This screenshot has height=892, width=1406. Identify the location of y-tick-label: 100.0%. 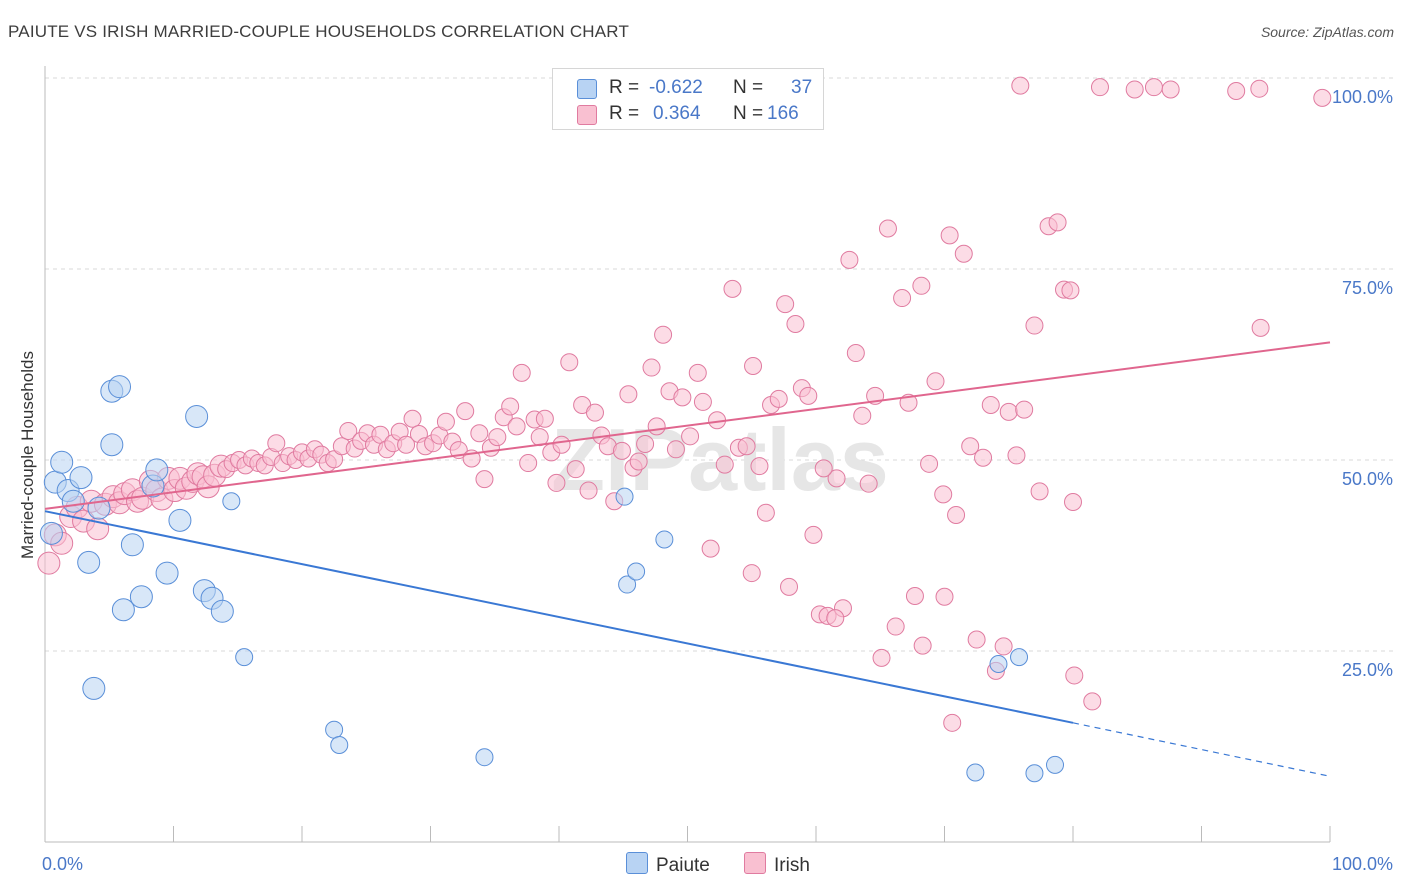
(1362, 97).